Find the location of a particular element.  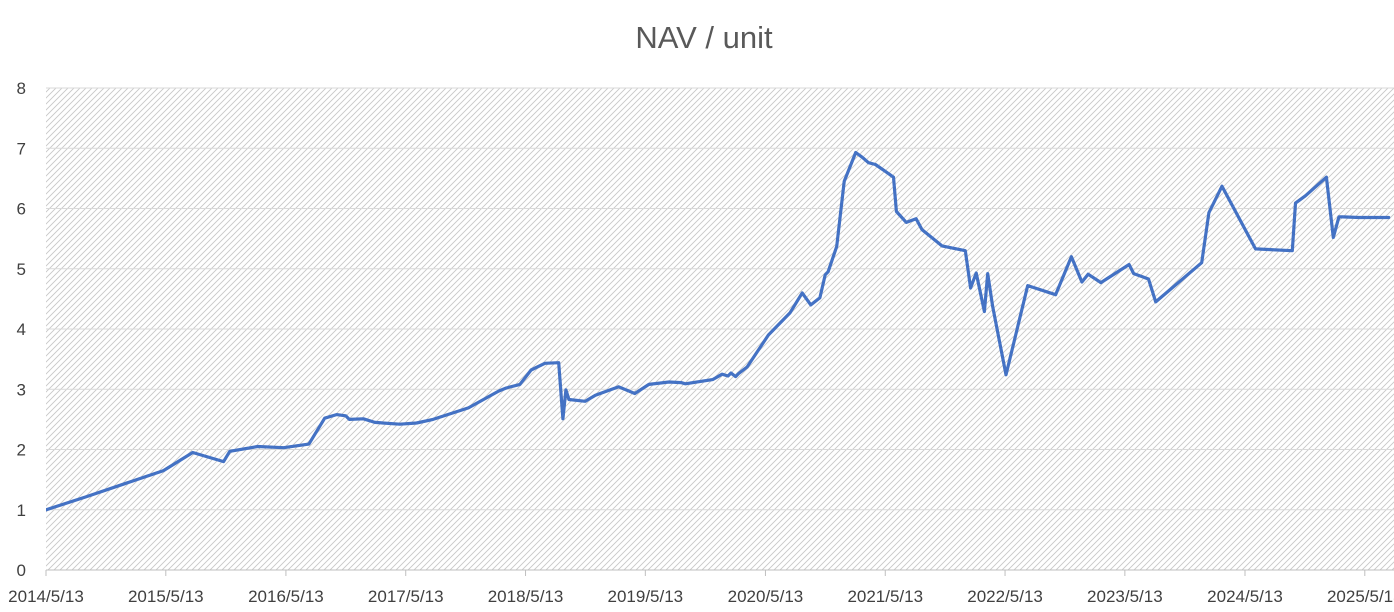

y-tick-label: 4 is located at coordinates (21, 329).